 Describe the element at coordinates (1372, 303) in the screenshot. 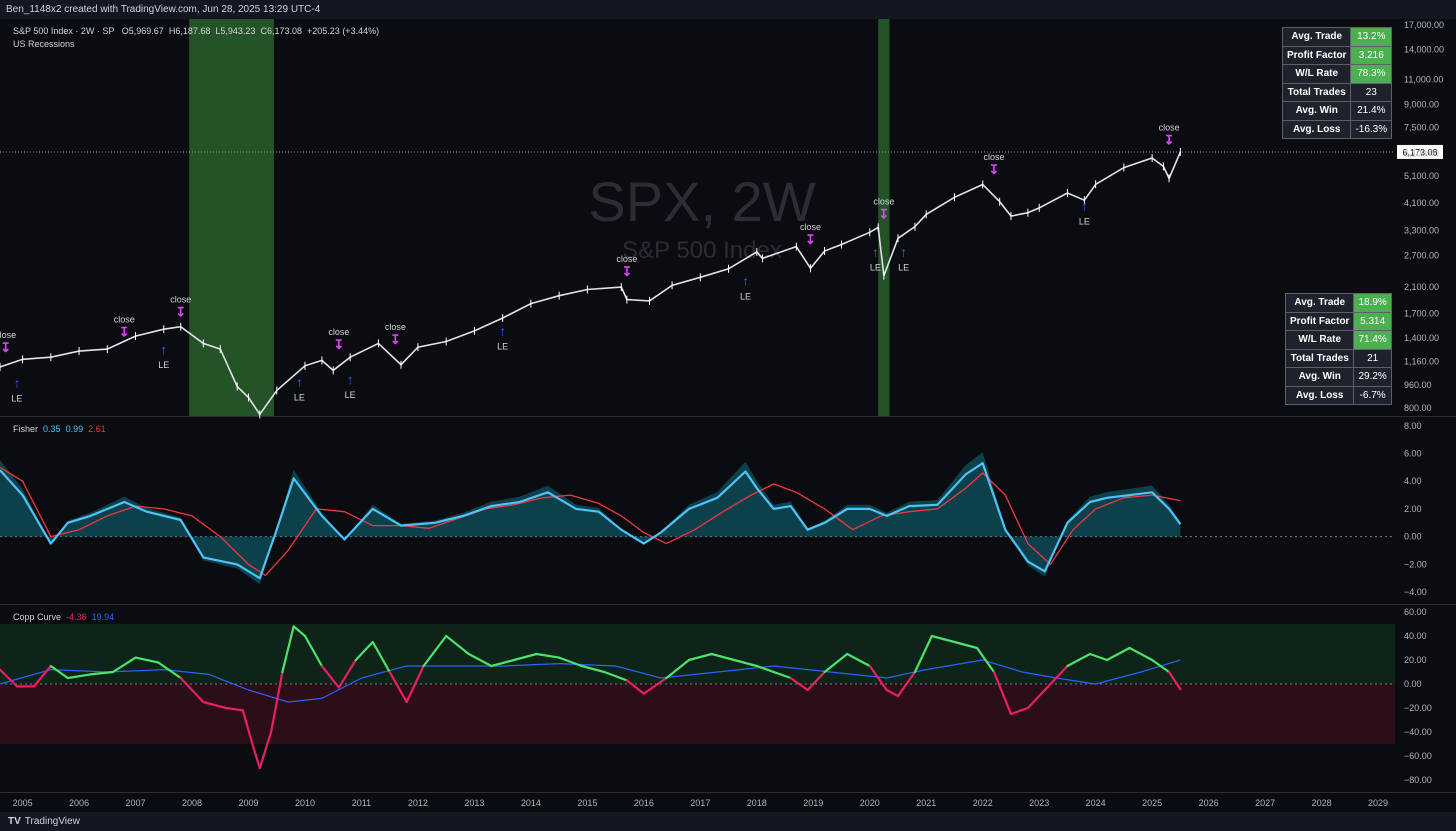

I see `stats-bottom-value: 18.9%` at that location.